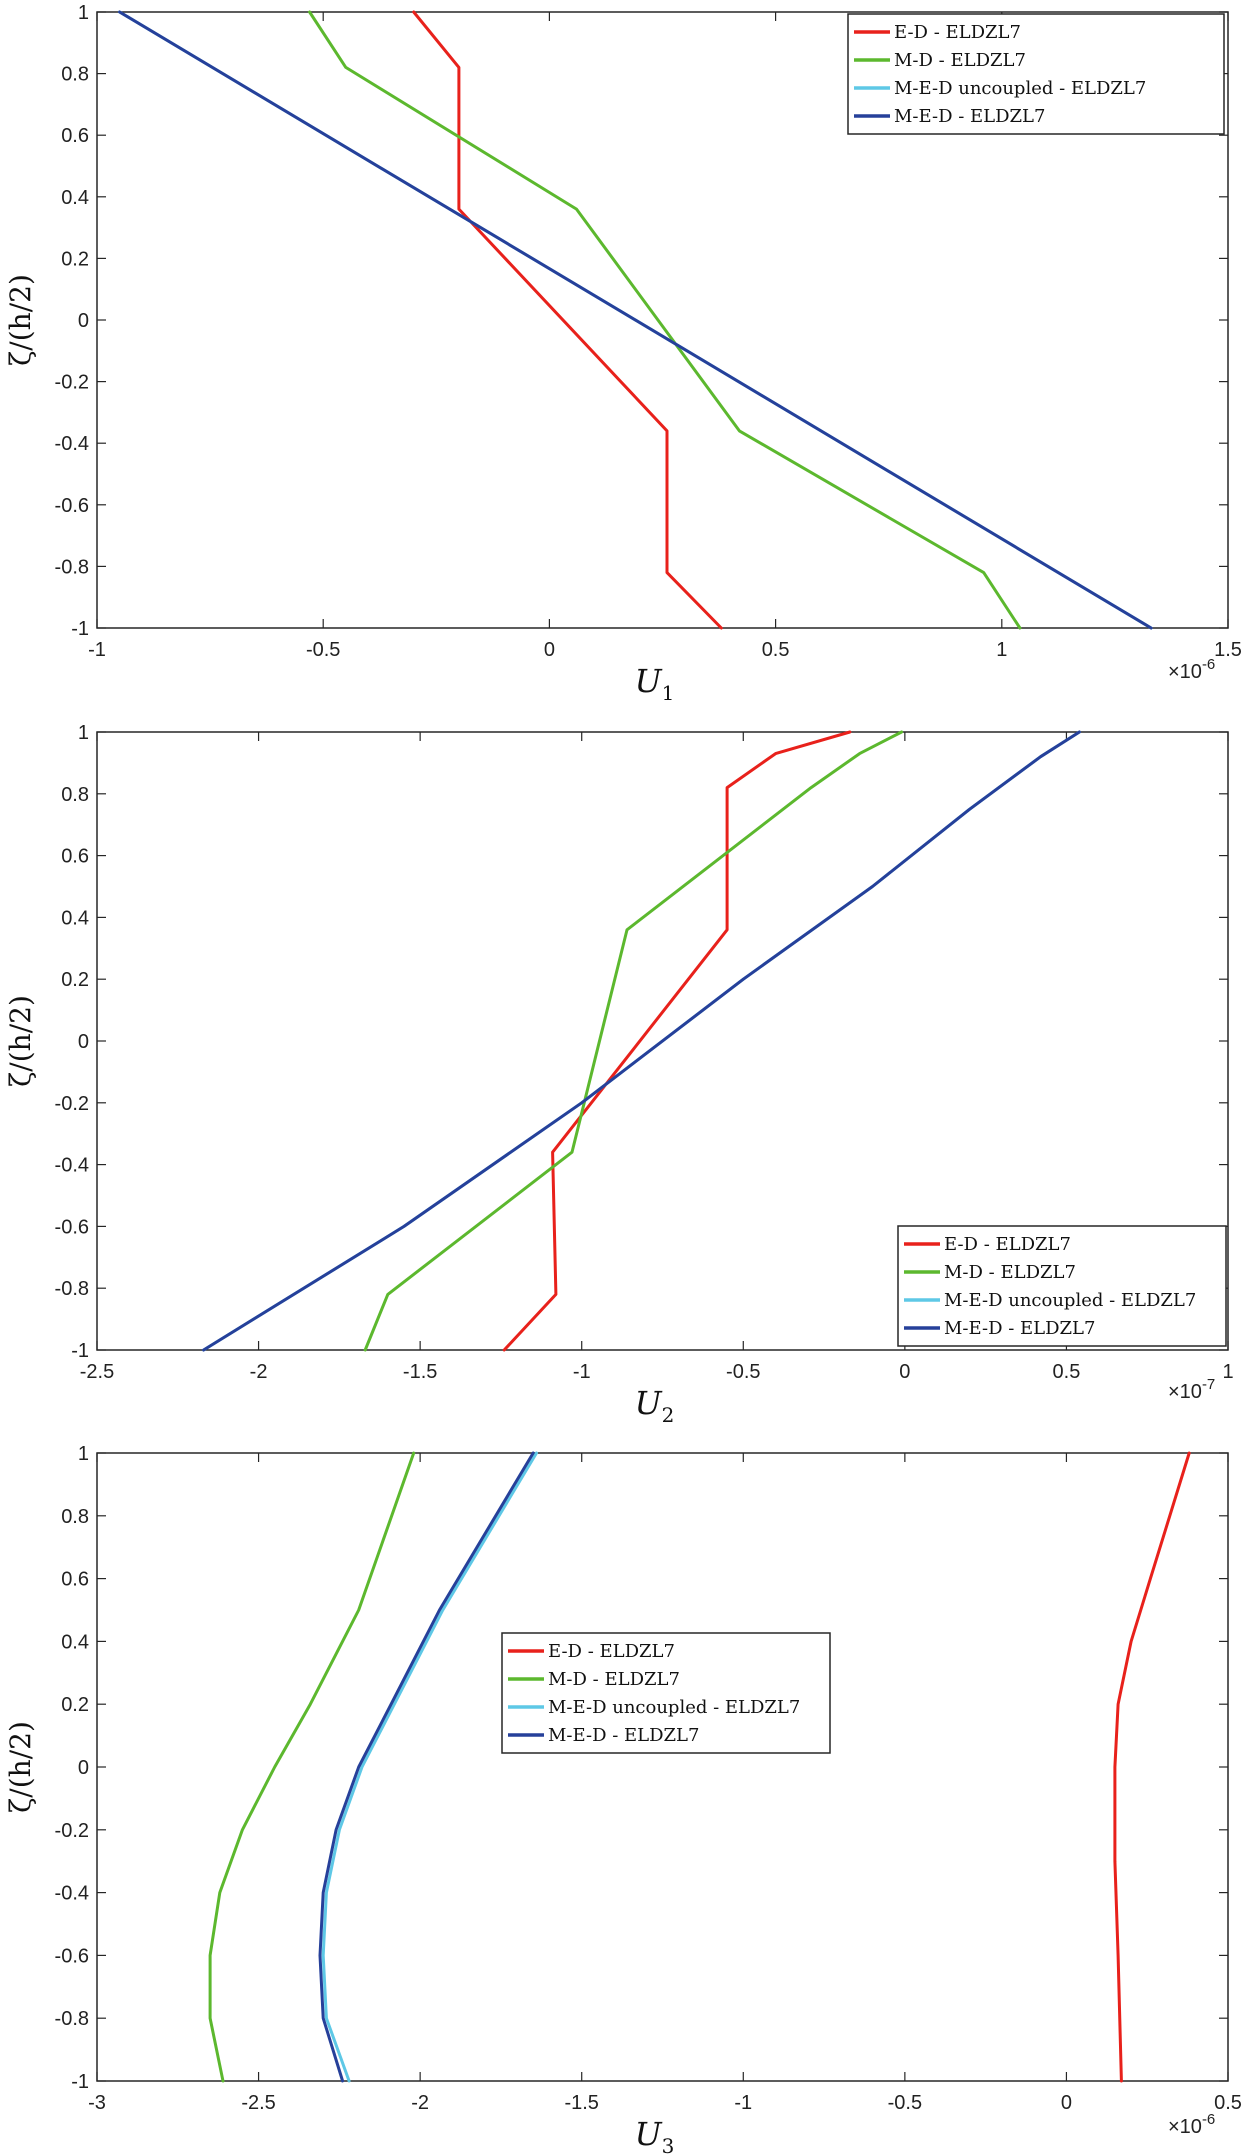 Image resolution: width=1255 pixels, height=2155 pixels. What do you see at coordinates (80, 629) in the screenshot?
I see `chart-1-y-tick-label: -1` at bounding box center [80, 629].